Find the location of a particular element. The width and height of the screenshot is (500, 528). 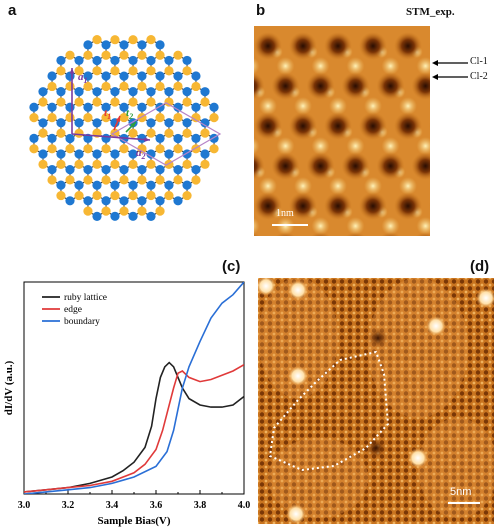

x-axis-label: Sample Bias(V) is located at coordinates (133, 521).